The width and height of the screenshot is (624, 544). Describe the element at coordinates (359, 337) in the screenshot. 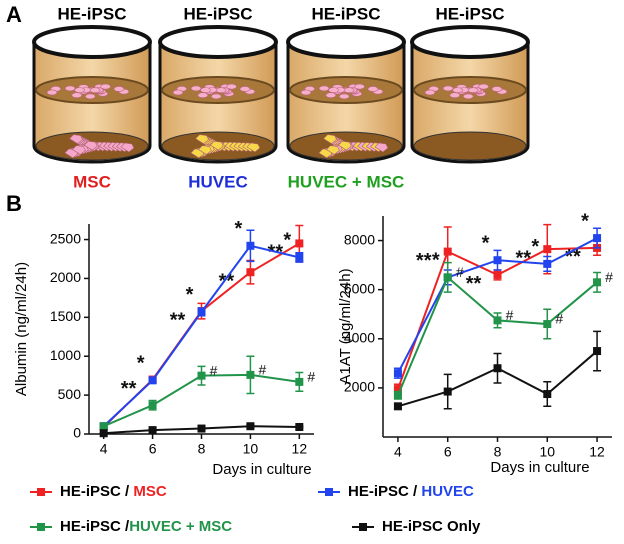

I see `y-tick-label: 4000` at that location.